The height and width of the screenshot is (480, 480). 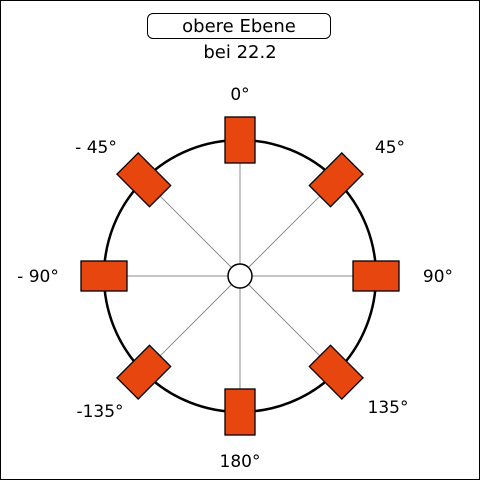 I want to click on layer-title: obere Ebene, so click(x=239, y=26).